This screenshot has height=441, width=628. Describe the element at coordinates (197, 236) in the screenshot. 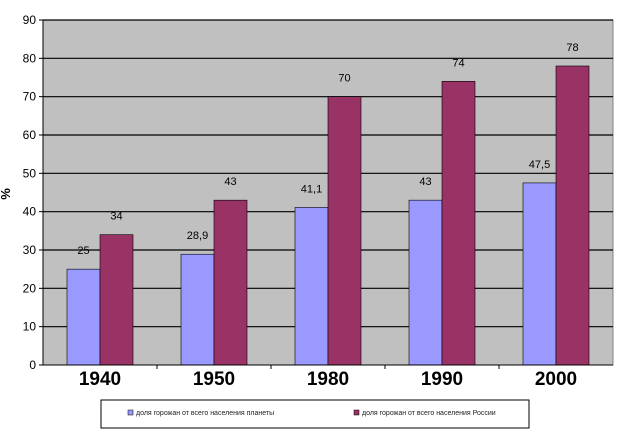

I see `data-label: 28,9` at that location.